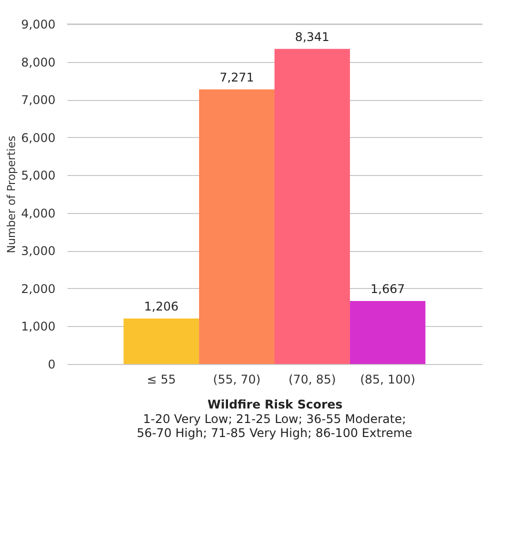 The height and width of the screenshot is (537, 505). I want to click on y-tick-label: 3,000, so click(38, 251).